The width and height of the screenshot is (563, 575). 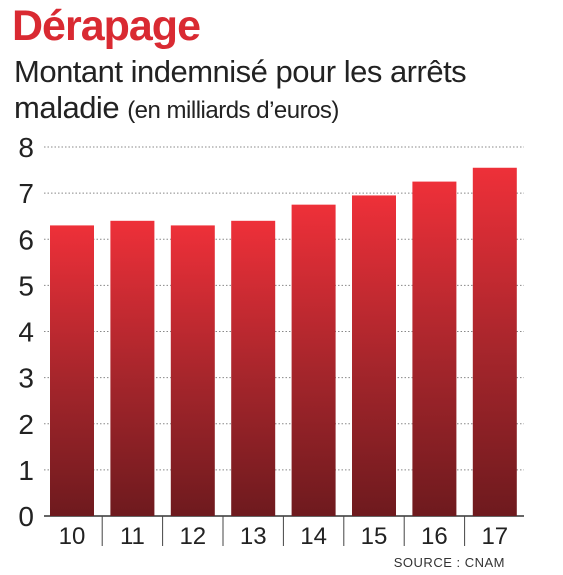 I want to click on y-tick-label: 1, so click(x=26, y=470).